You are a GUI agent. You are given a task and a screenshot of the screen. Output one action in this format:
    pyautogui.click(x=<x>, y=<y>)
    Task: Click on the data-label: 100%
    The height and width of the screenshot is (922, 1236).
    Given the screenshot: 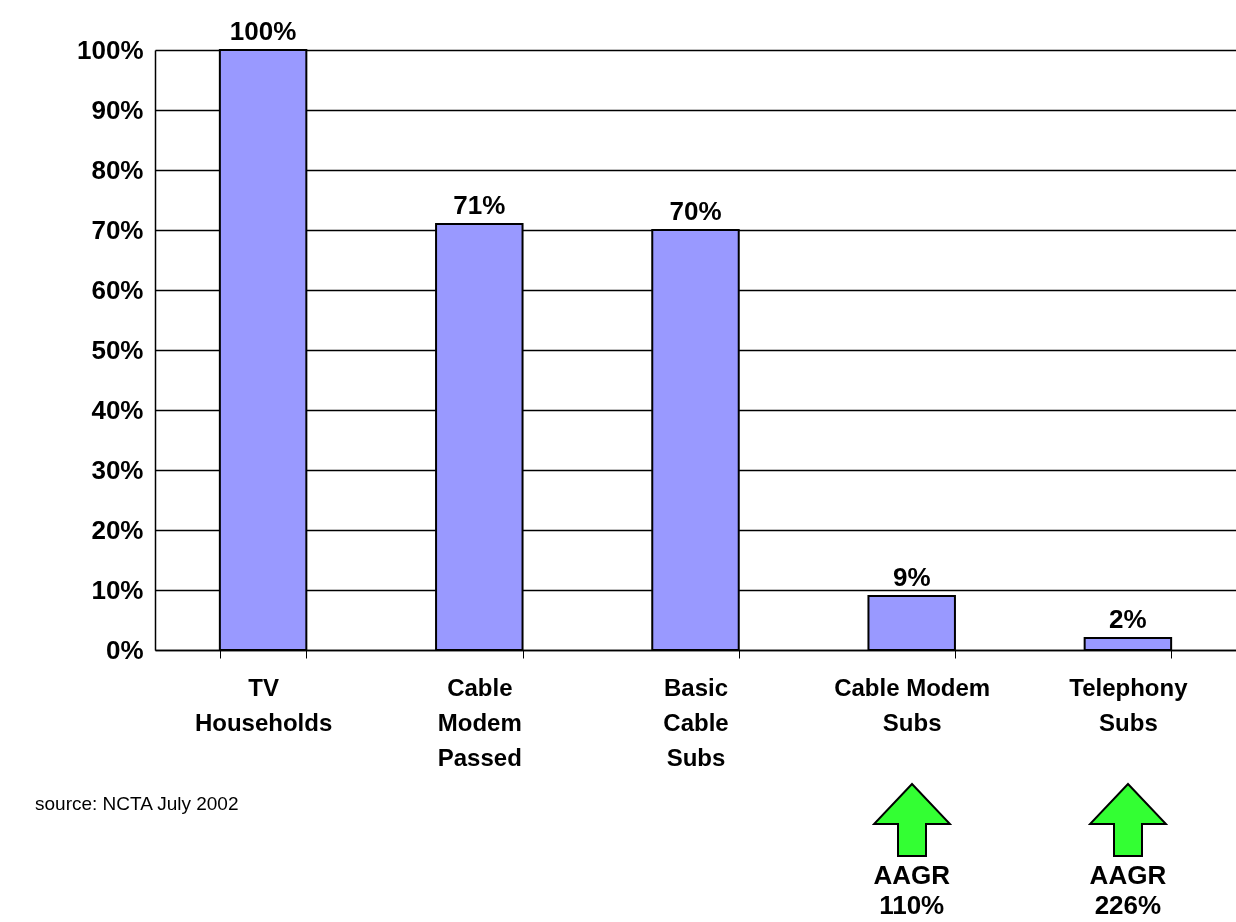 What is the action you would take?
    pyautogui.click(x=263, y=31)
    